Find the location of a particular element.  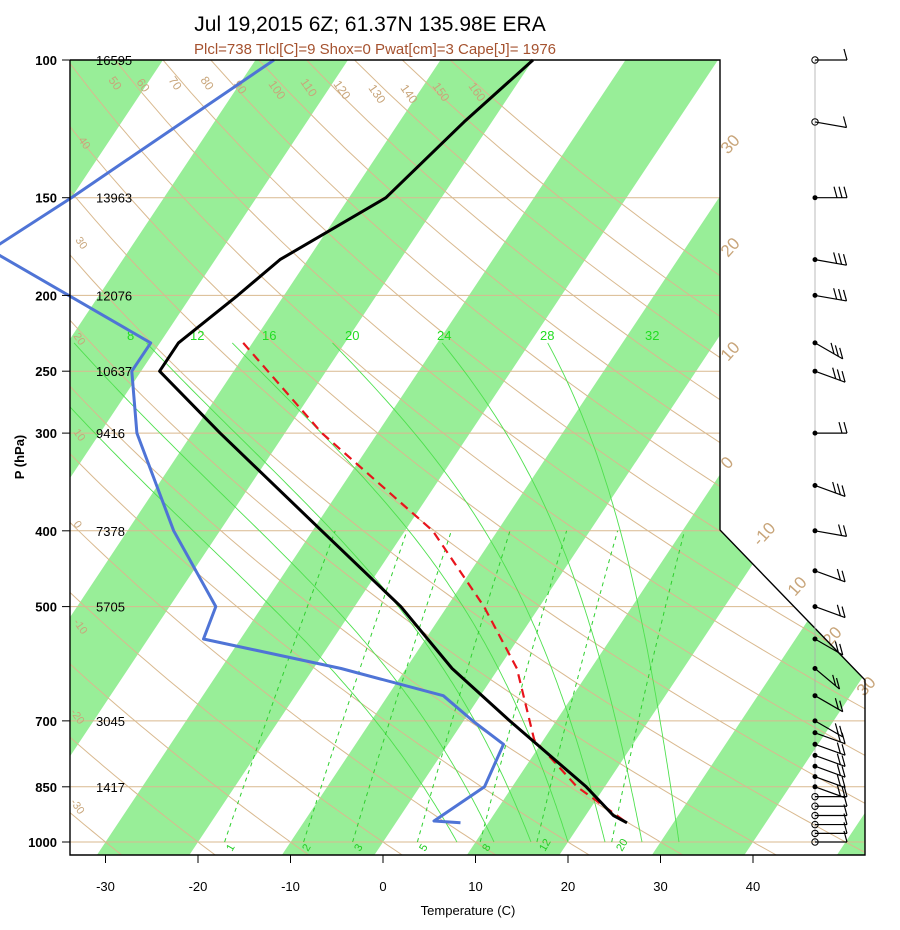

height-label: 12076 is located at coordinates (114, 295).